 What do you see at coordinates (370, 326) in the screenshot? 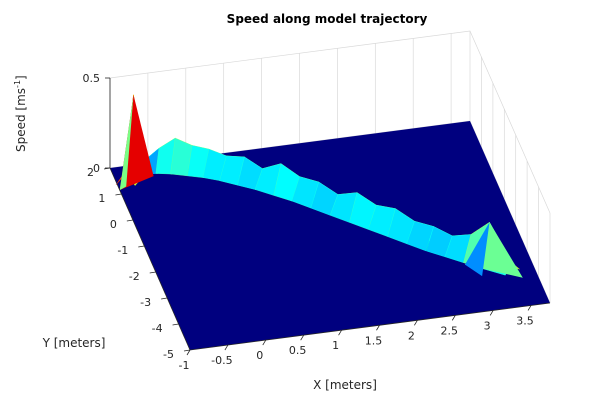
I see `x-axis-line` at bounding box center [370, 326].